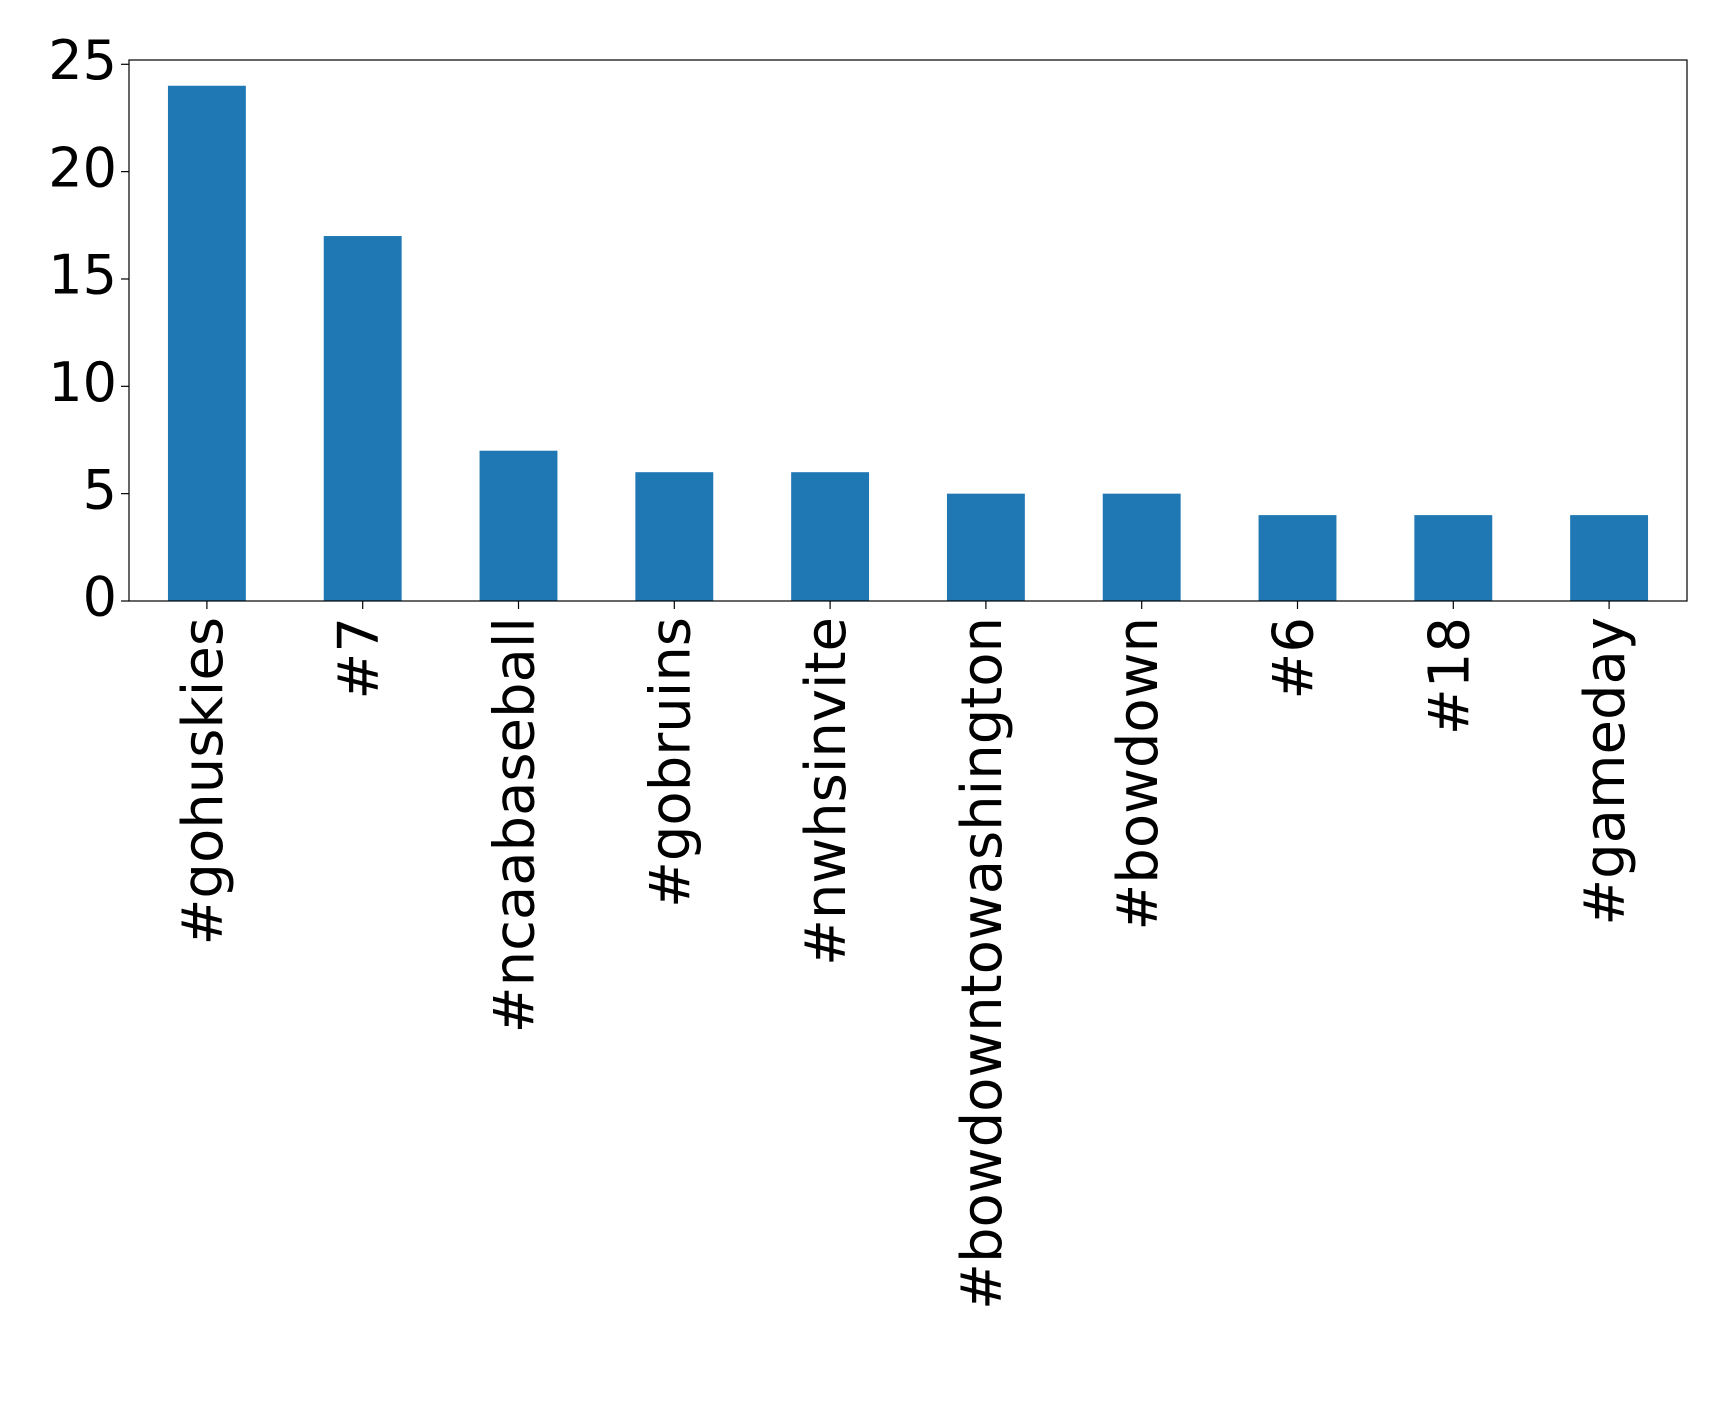 The height and width of the screenshot is (1420, 1719). Describe the element at coordinates (982, 963) in the screenshot. I see `x-tick-label: #bowdowntowashington` at that location.